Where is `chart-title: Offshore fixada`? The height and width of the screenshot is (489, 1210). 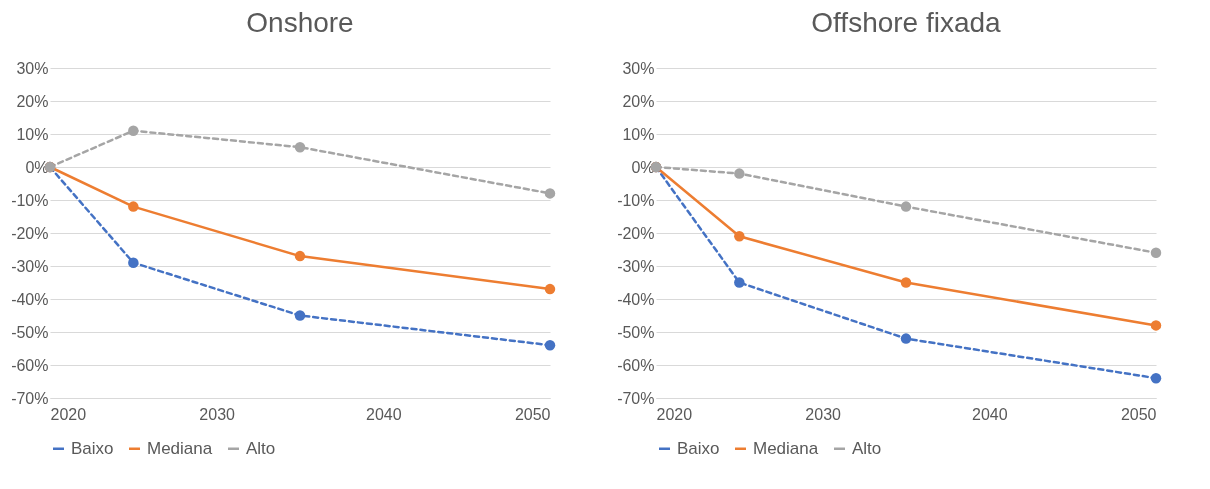 chart-title: Offshore fixada is located at coordinates (906, 22).